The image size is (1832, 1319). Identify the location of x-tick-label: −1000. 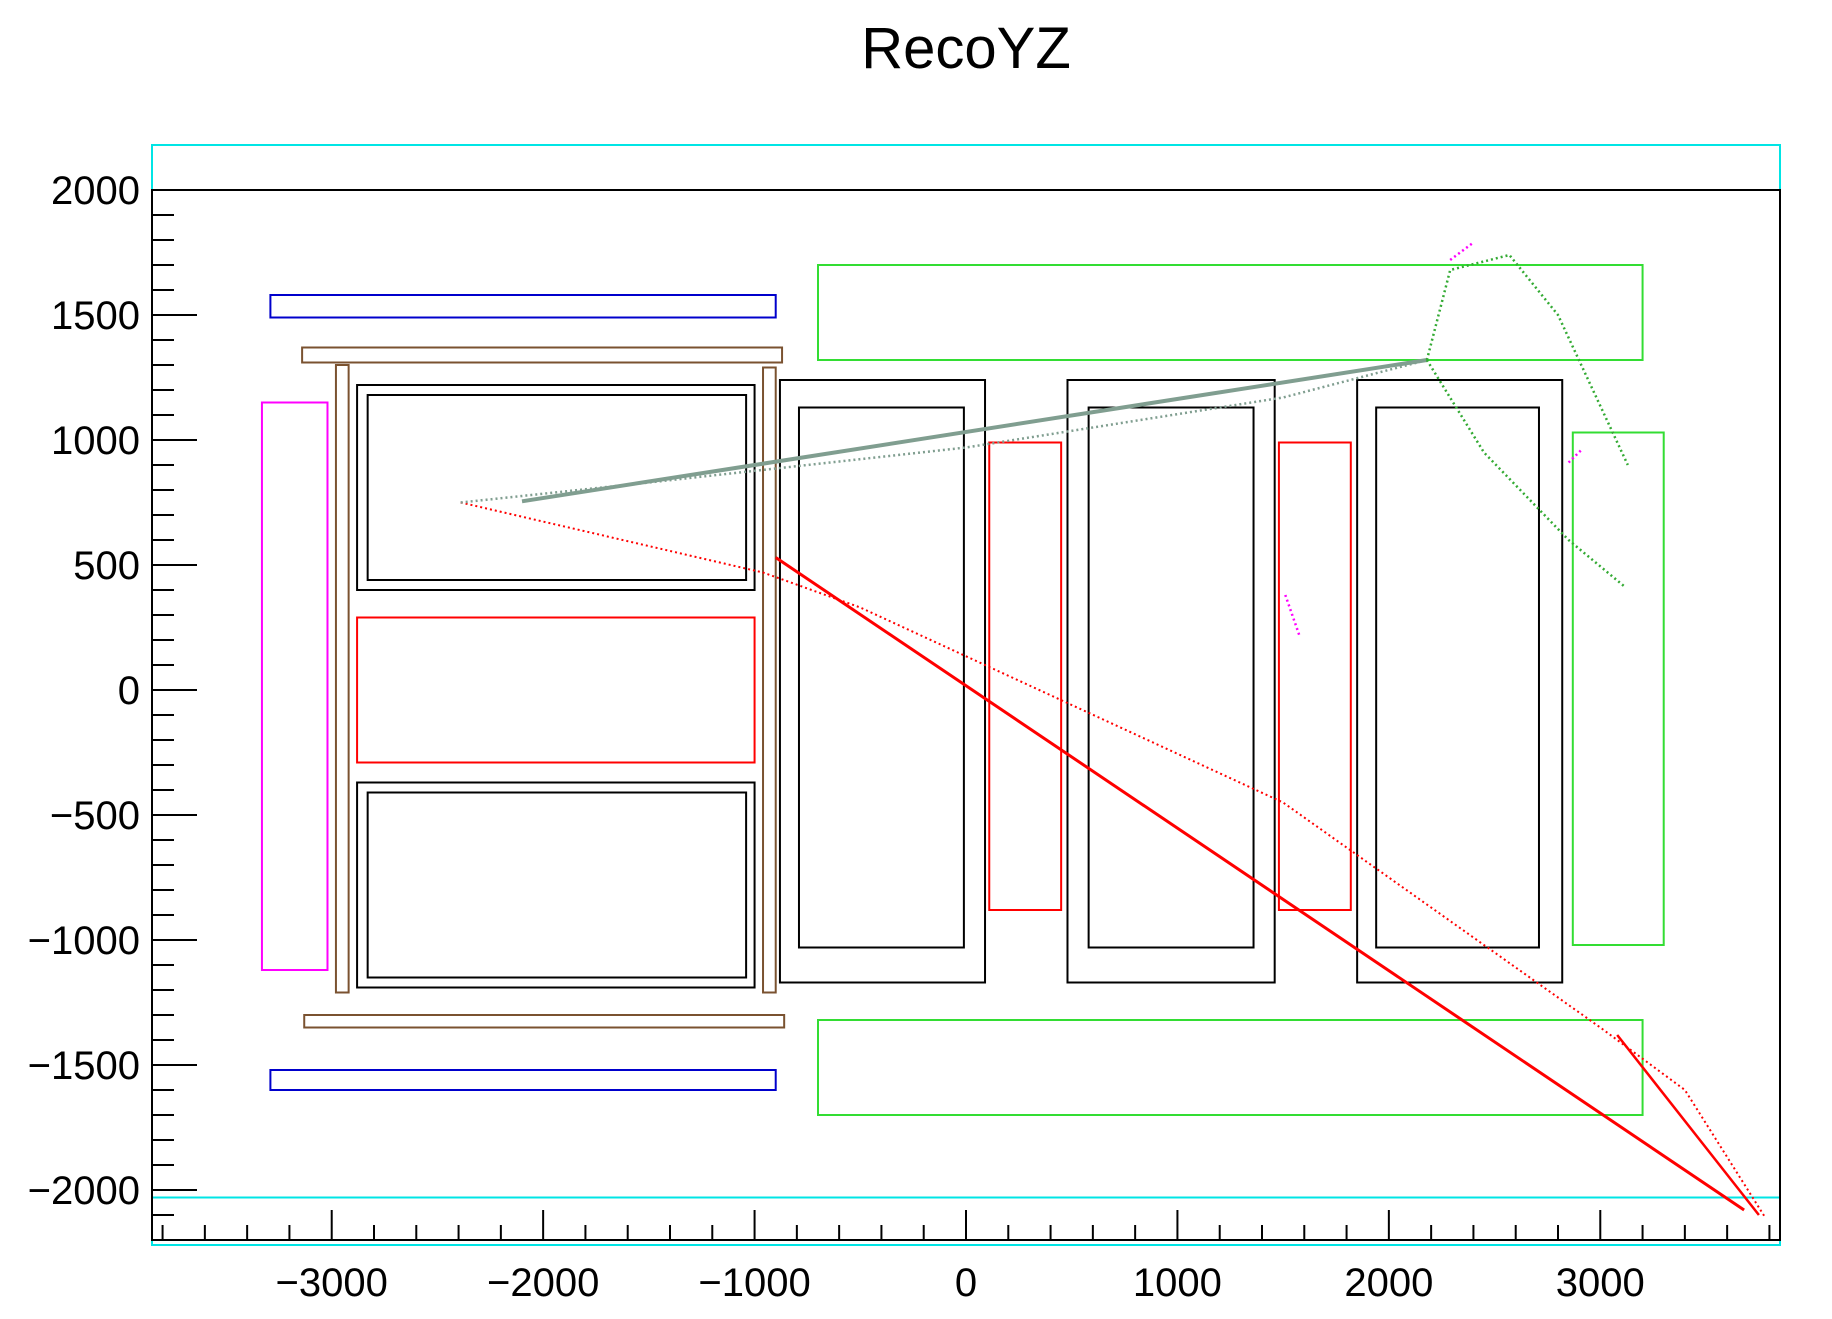
(754, 1283).